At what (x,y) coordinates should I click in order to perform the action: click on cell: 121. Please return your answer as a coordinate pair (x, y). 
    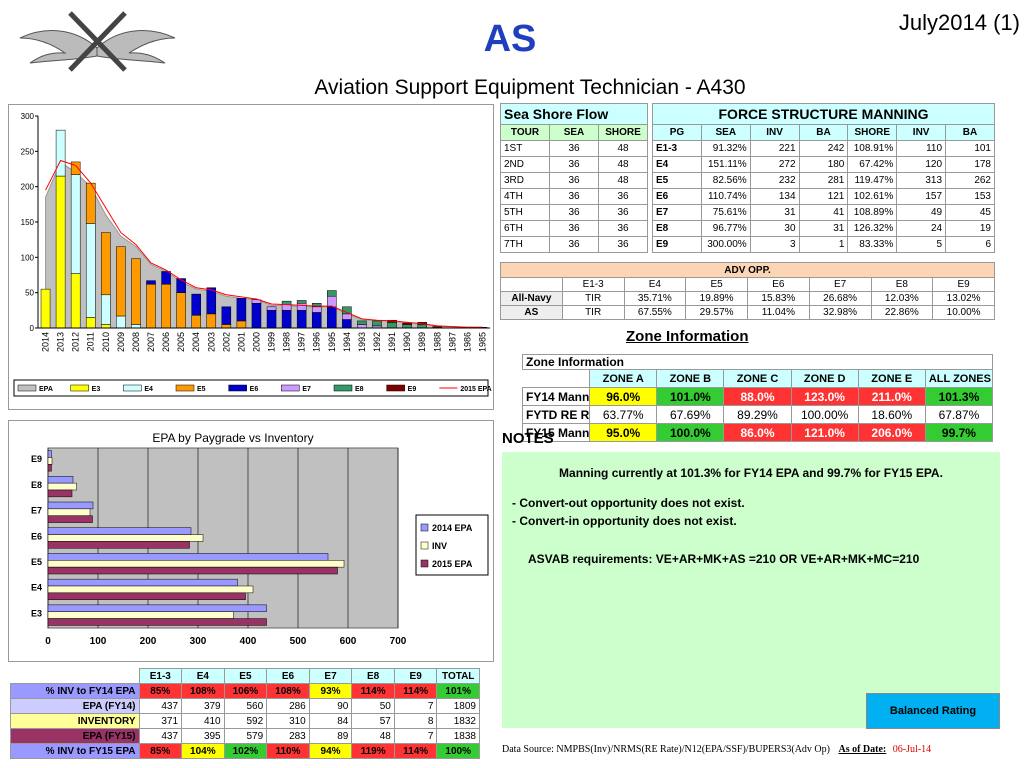
    Looking at the image, I should click on (823, 196).